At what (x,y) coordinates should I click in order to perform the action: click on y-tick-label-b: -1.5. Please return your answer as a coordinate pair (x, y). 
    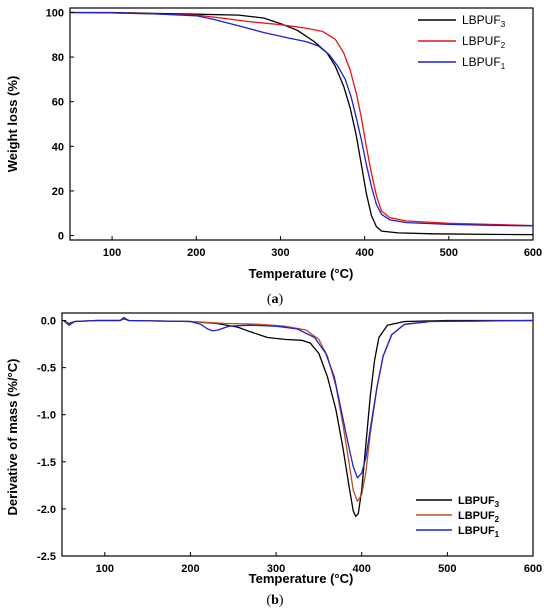
    Looking at the image, I should click on (46, 463).